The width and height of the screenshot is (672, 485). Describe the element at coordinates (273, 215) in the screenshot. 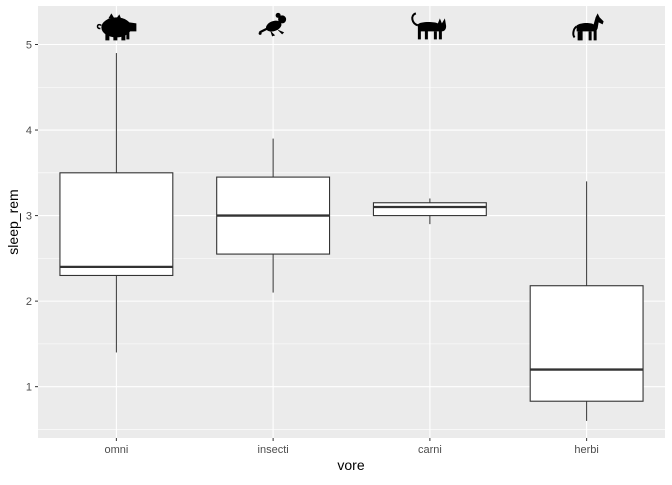

I see `box-insecti` at that location.